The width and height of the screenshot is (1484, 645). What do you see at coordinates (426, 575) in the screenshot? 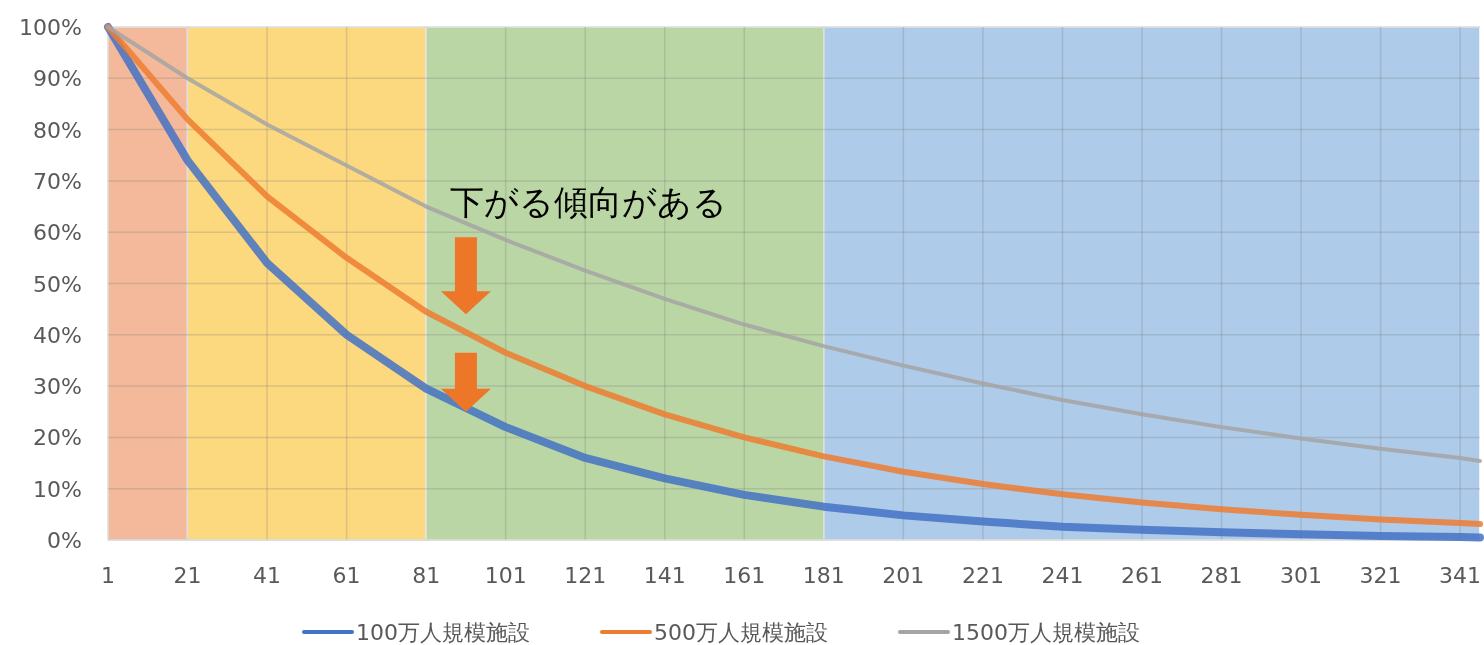
I see `x-tick-label: 81` at bounding box center [426, 575].